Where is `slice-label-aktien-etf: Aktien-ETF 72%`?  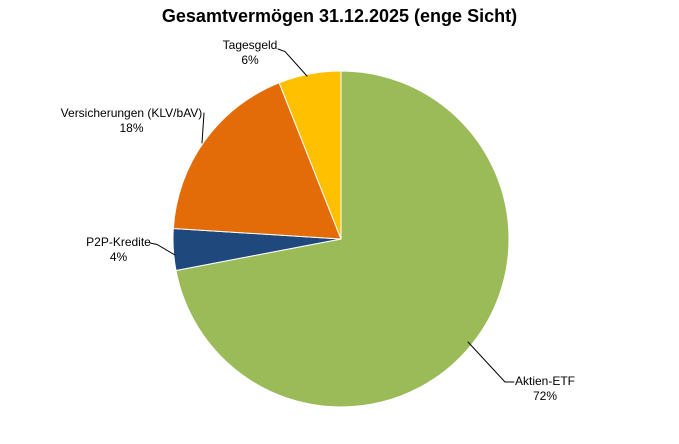 slice-label-aktien-etf: Aktien-ETF 72% is located at coordinates (545, 389).